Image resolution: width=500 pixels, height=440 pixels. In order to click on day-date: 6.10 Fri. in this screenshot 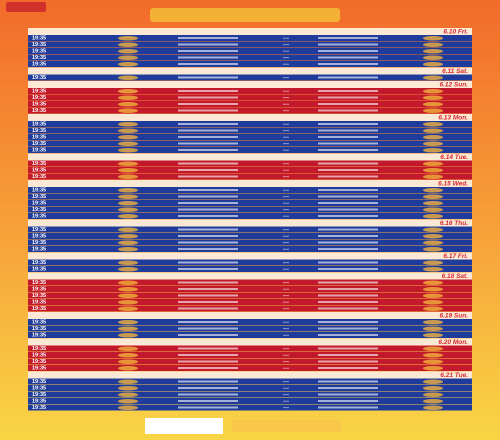, I will do `click(455, 32)`.